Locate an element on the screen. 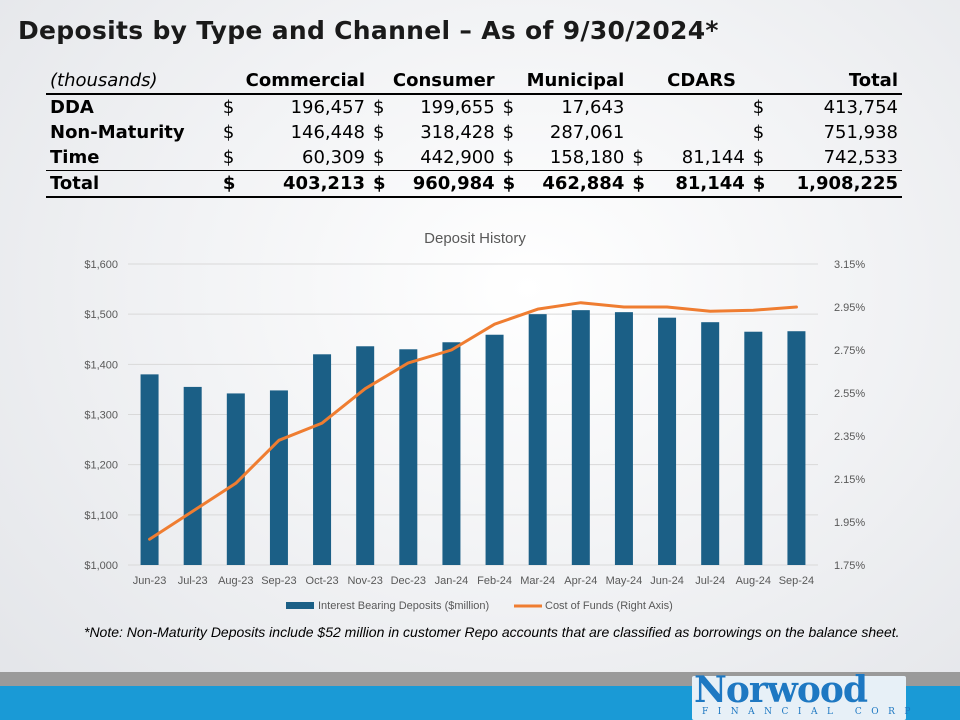 The height and width of the screenshot is (720, 960). legend-swatch-bars is located at coordinates (300, 605).